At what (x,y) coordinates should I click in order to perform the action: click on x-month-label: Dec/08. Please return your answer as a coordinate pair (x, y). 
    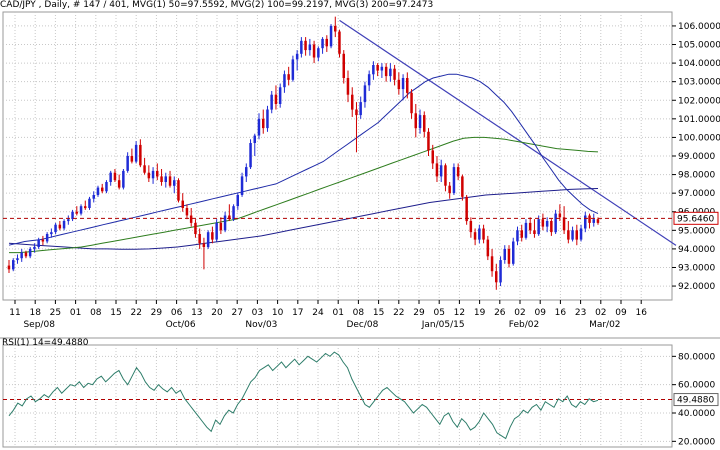
    Looking at the image, I should click on (362, 325).